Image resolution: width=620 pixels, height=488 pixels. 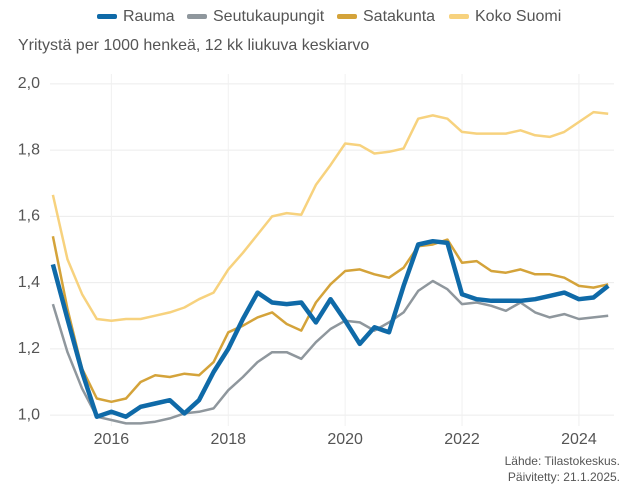 What do you see at coordinates (29, 414) in the screenshot?
I see `y-tick-label: 1,0` at bounding box center [29, 414].